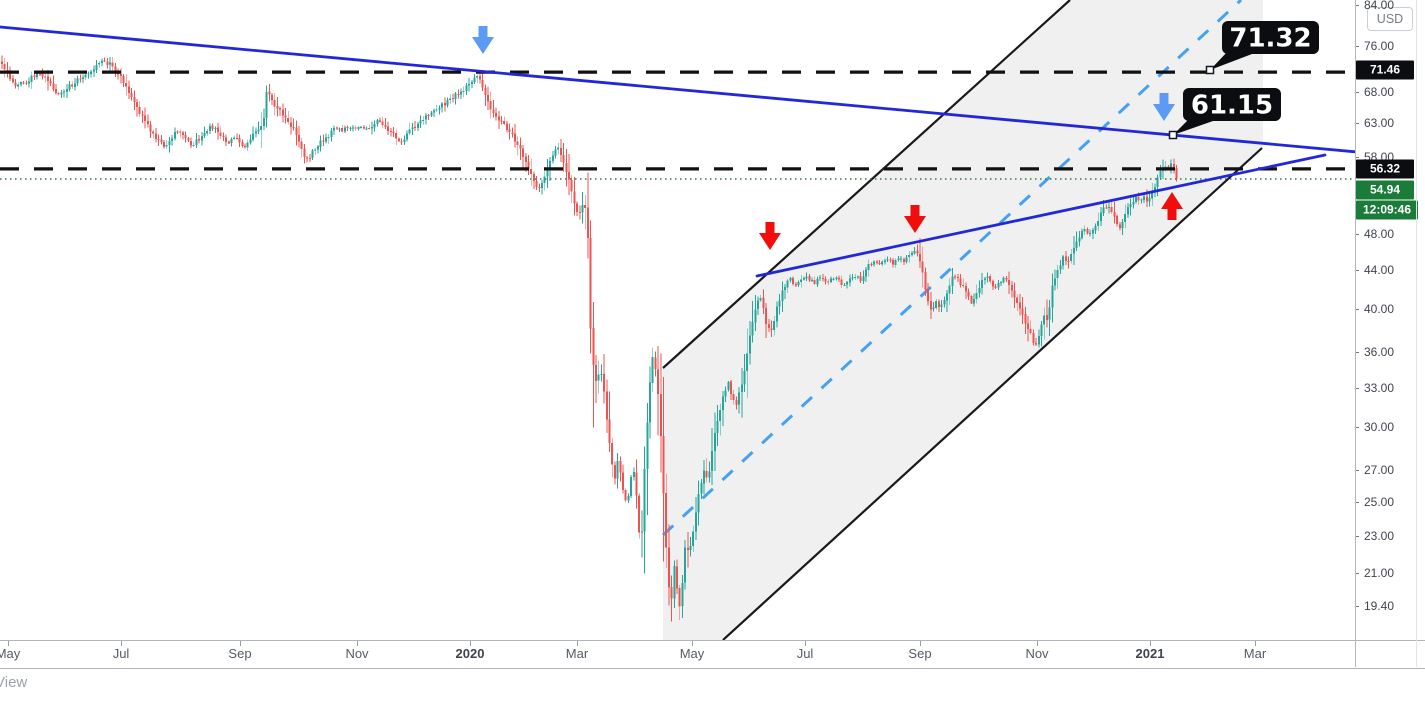 The width and height of the screenshot is (1425, 704). Describe the element at coordinates (1379, 427) in the screenshot. I see `price-tick-label: 30.00` at that location.